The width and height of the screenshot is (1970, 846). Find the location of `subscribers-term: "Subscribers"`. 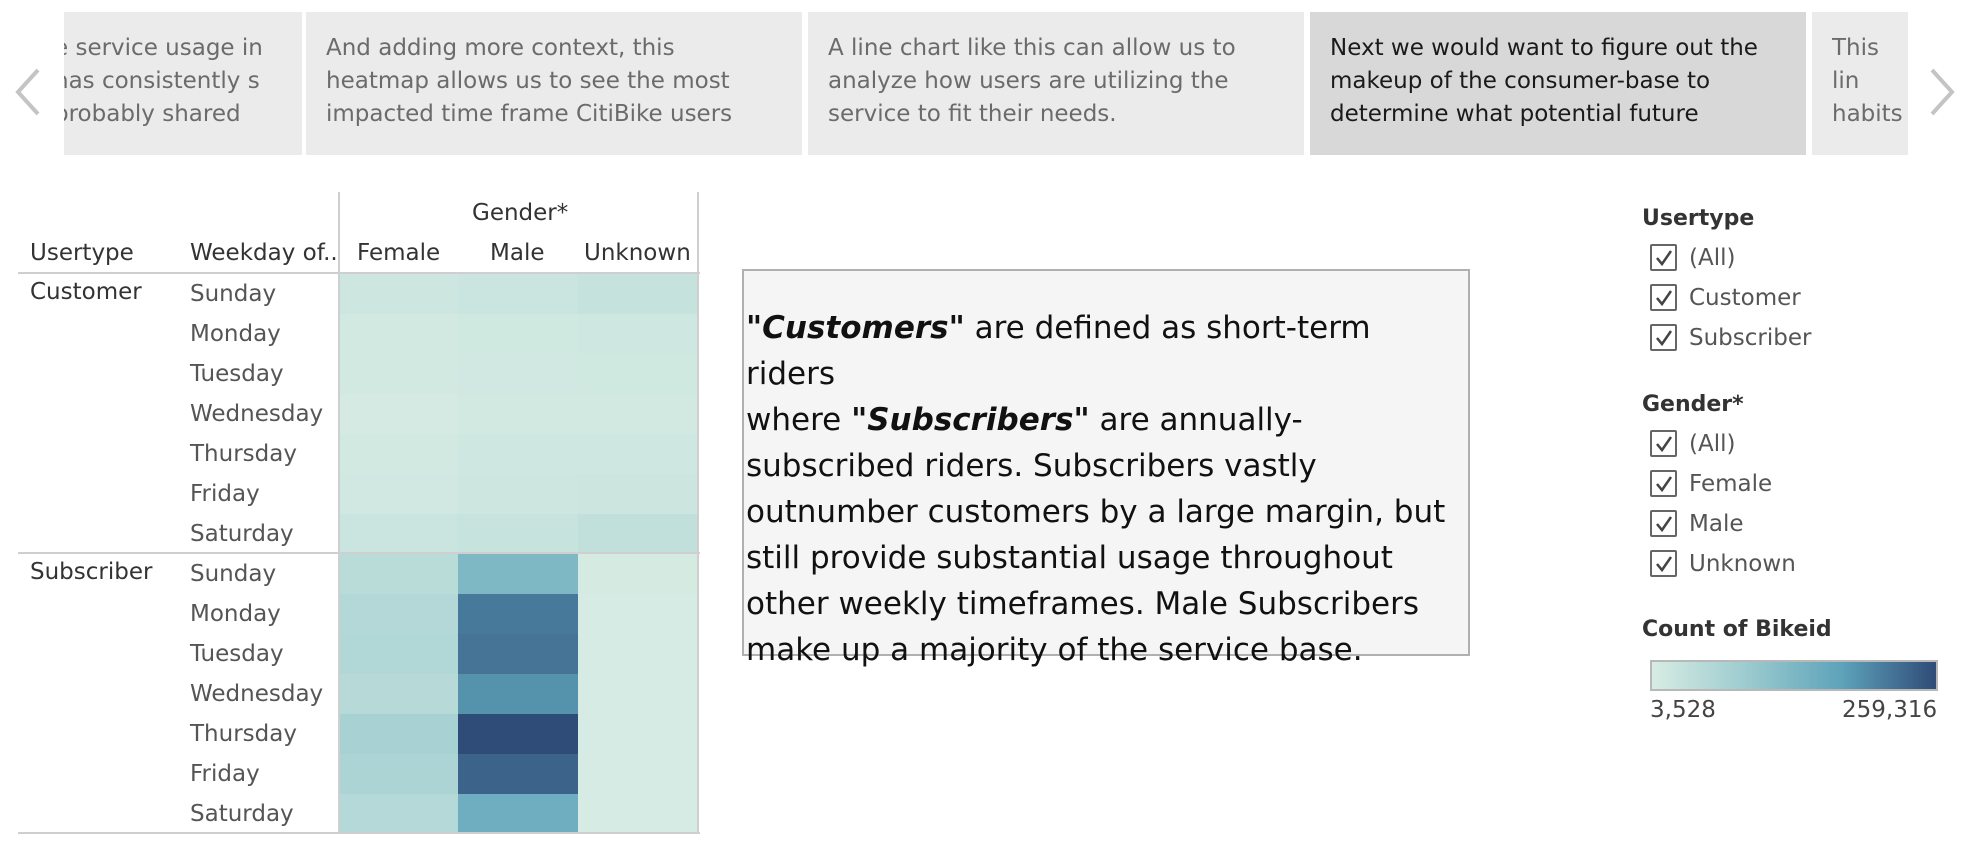

subscribers-term: "Subscribers" is located at coordinates (970, 420).